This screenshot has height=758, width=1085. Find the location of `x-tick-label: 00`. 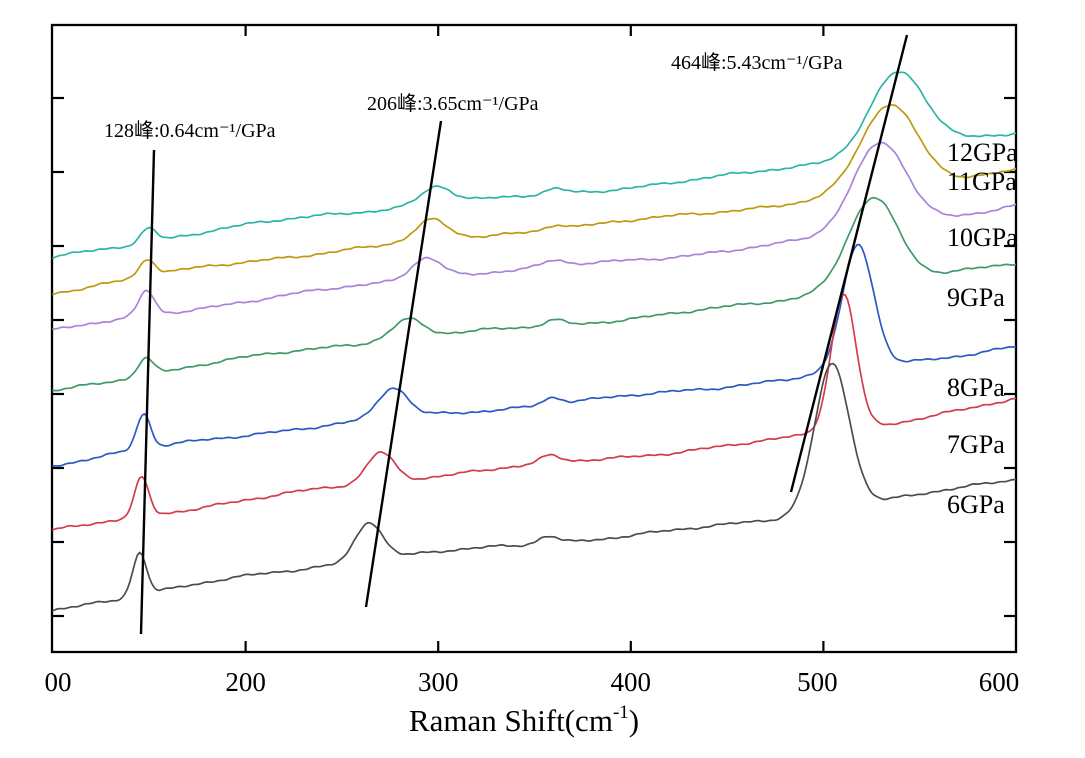

x-tick-label: 00 is located at coordinates (58, 682).